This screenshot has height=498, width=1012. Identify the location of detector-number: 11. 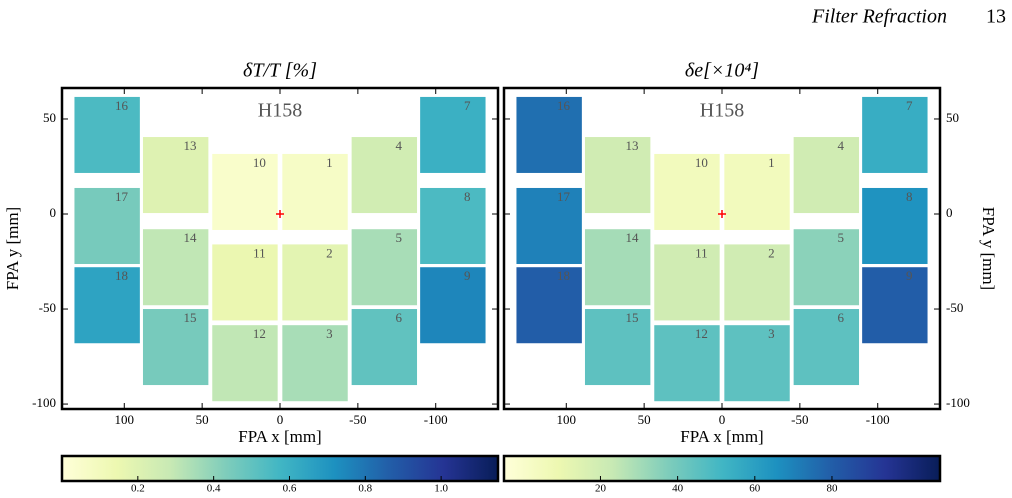
(259, 252).